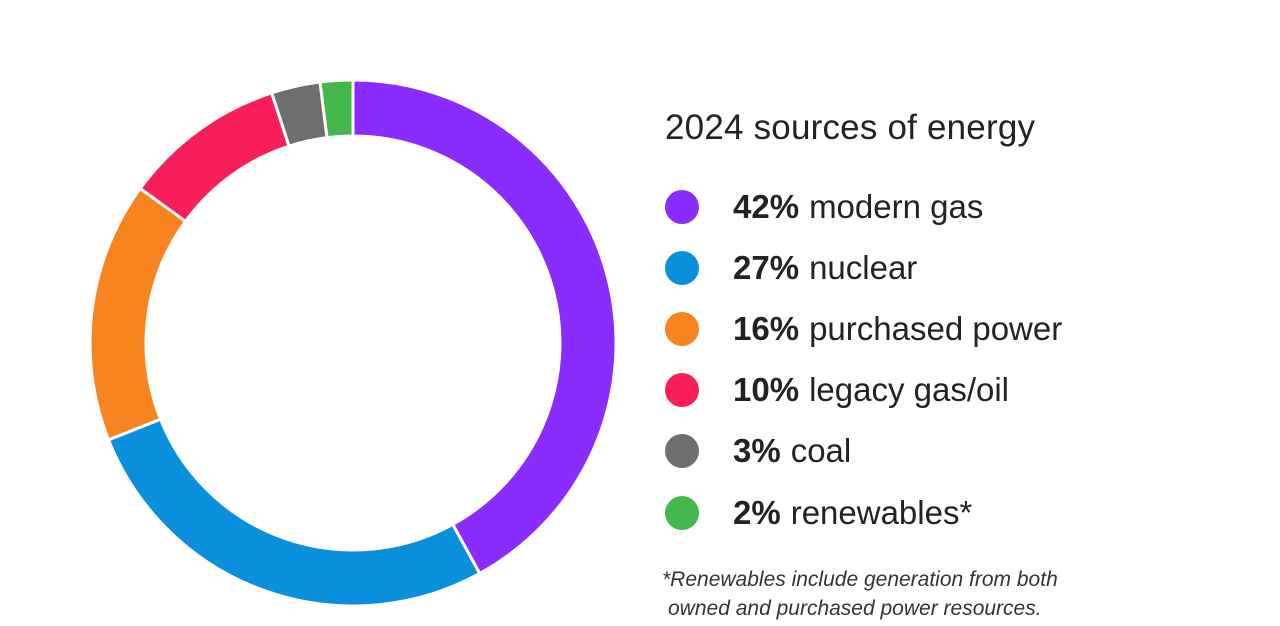  Describe the element at coordinates (682, 206) in the screenshot. I see `legend-swatch-modern-gas` at that location.